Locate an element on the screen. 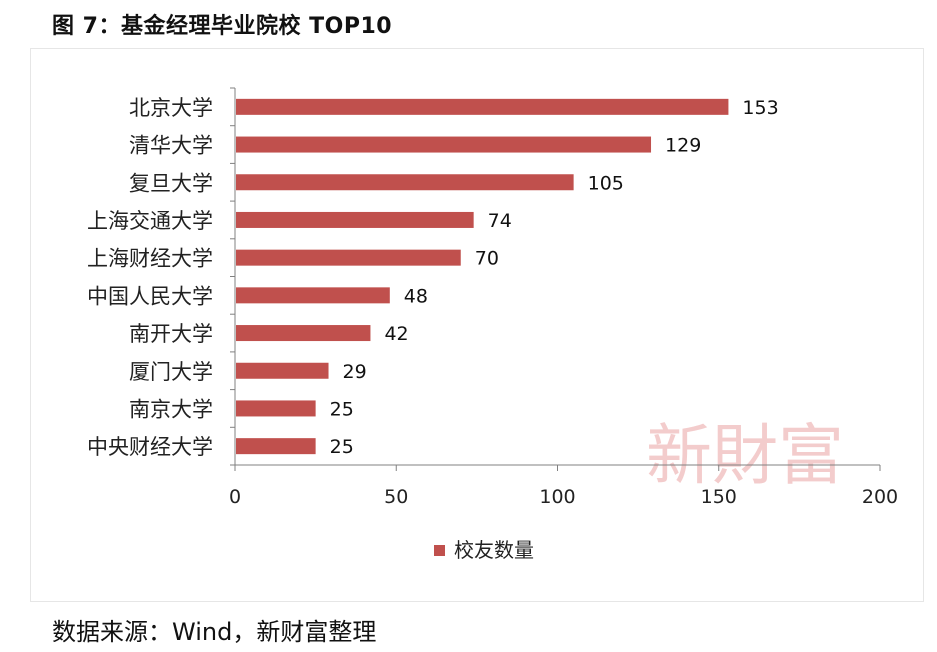 The image size is (937, 652). data-label: 29 is located at coordinates (355, 372).